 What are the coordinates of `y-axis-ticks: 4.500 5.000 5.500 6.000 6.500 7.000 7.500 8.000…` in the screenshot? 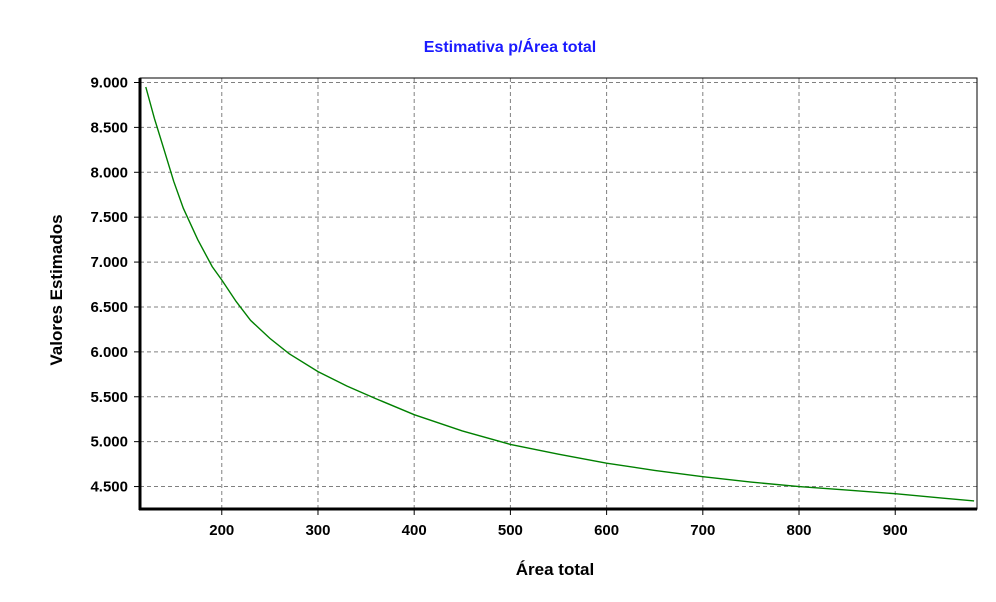 It's located at (115, 285).